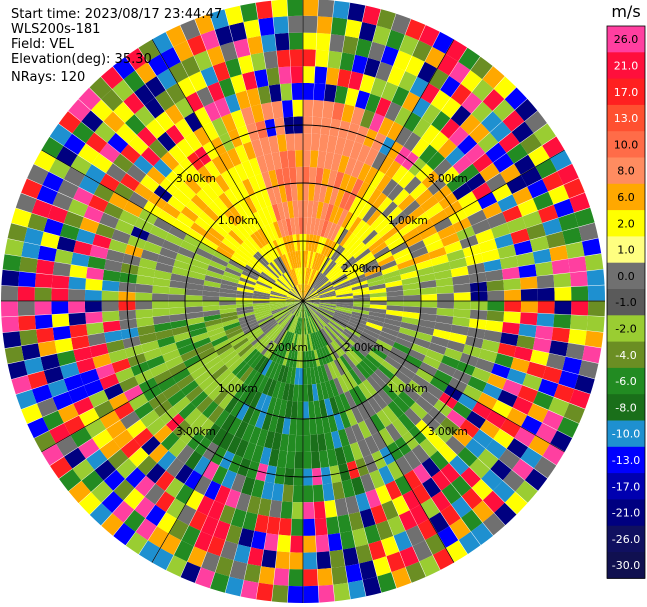 The image size is (647, 607). Describe the element at coordinates (196, 432) in the screenshot. I see `range-ring-label: 3.00km` at that location.